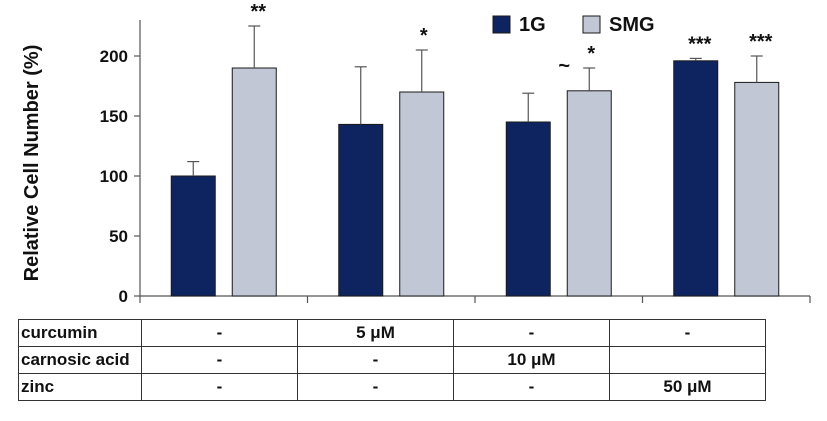 The width and height of the screenshot is (827, 421). Describe the element at coordinates (114, 116) in the screenshot. I see `y-tick-label: 150` at that location.